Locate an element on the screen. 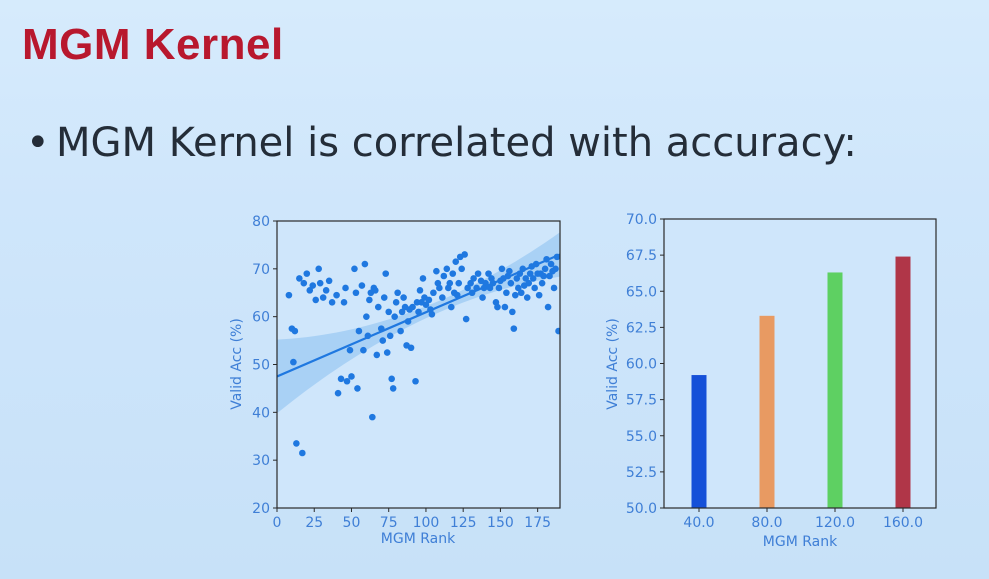 The width and height of the screenshot is (989, 579). scatter-x-tick-label: 50 is located at coordinates (352, 523).